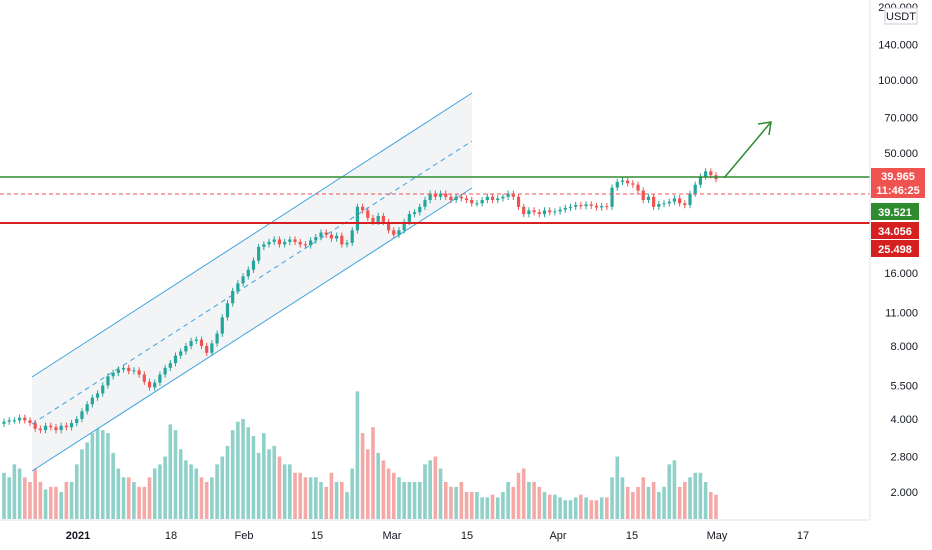  I want to click on time-axis-tick-label: 2021, so click(78, 536).